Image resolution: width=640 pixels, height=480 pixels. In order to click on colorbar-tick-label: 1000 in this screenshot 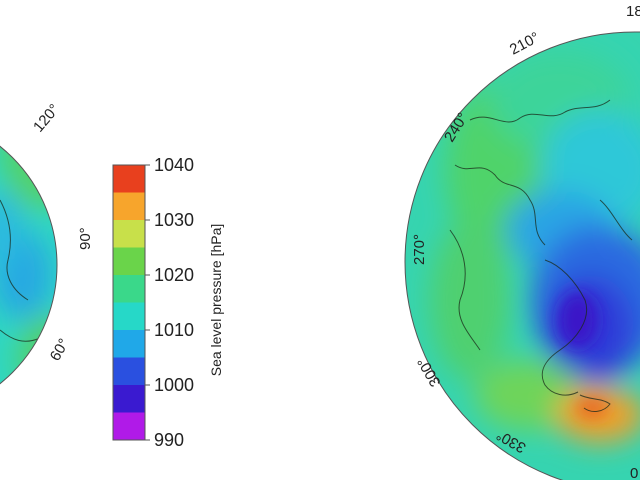, I will do `click(174, 385)`.